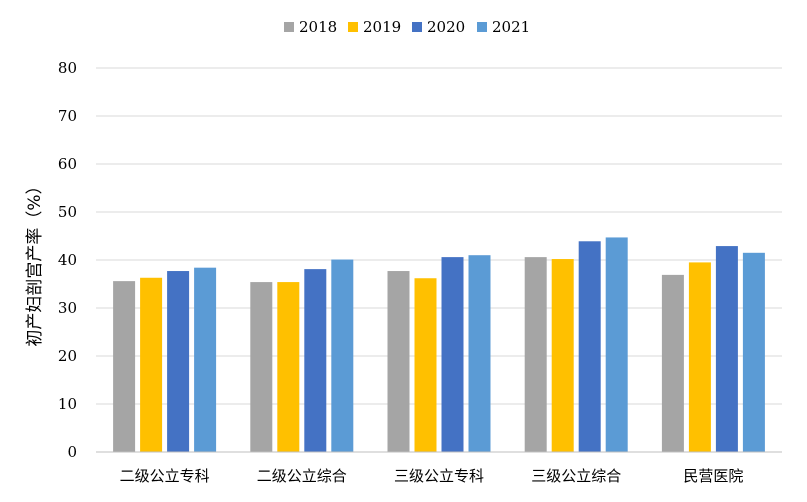 The width and height of the screenshot is (807, 502). Describe the element at coordinates (67, 308) in the screenshot. I see `y-tick-label: 30` at that location.